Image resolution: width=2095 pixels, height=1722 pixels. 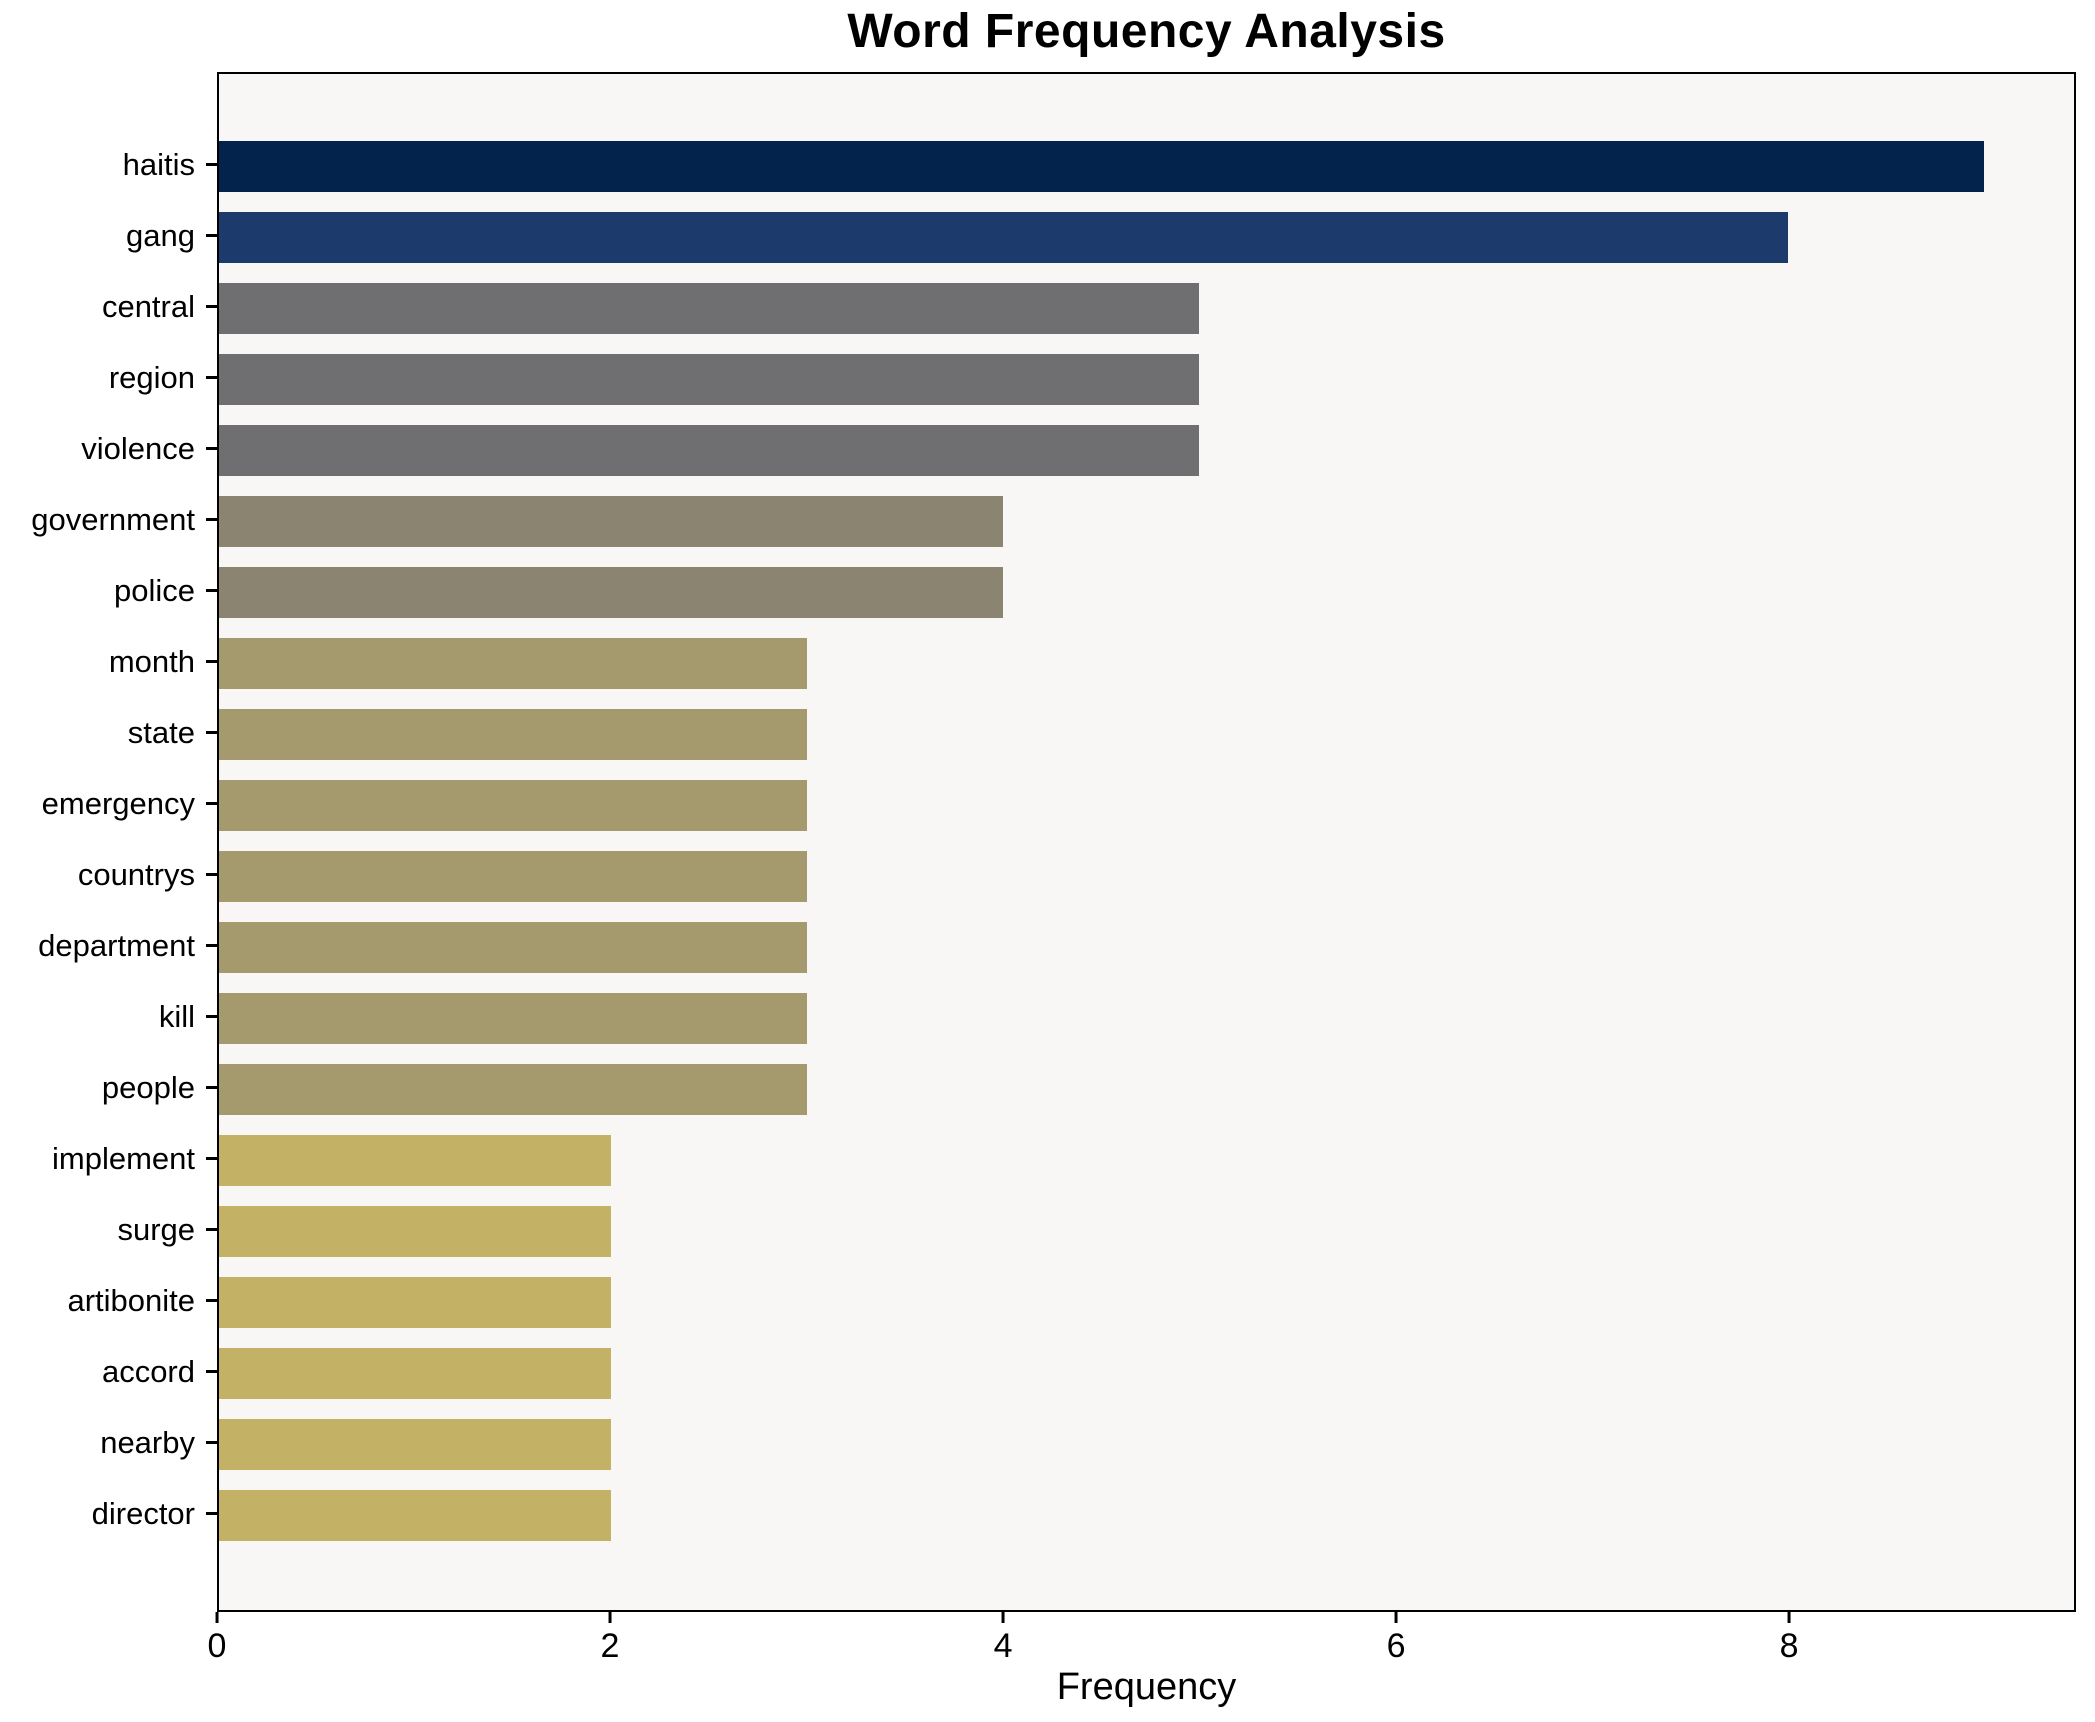 I want to click on y-label-row: director, so click(x=108, y=1513).